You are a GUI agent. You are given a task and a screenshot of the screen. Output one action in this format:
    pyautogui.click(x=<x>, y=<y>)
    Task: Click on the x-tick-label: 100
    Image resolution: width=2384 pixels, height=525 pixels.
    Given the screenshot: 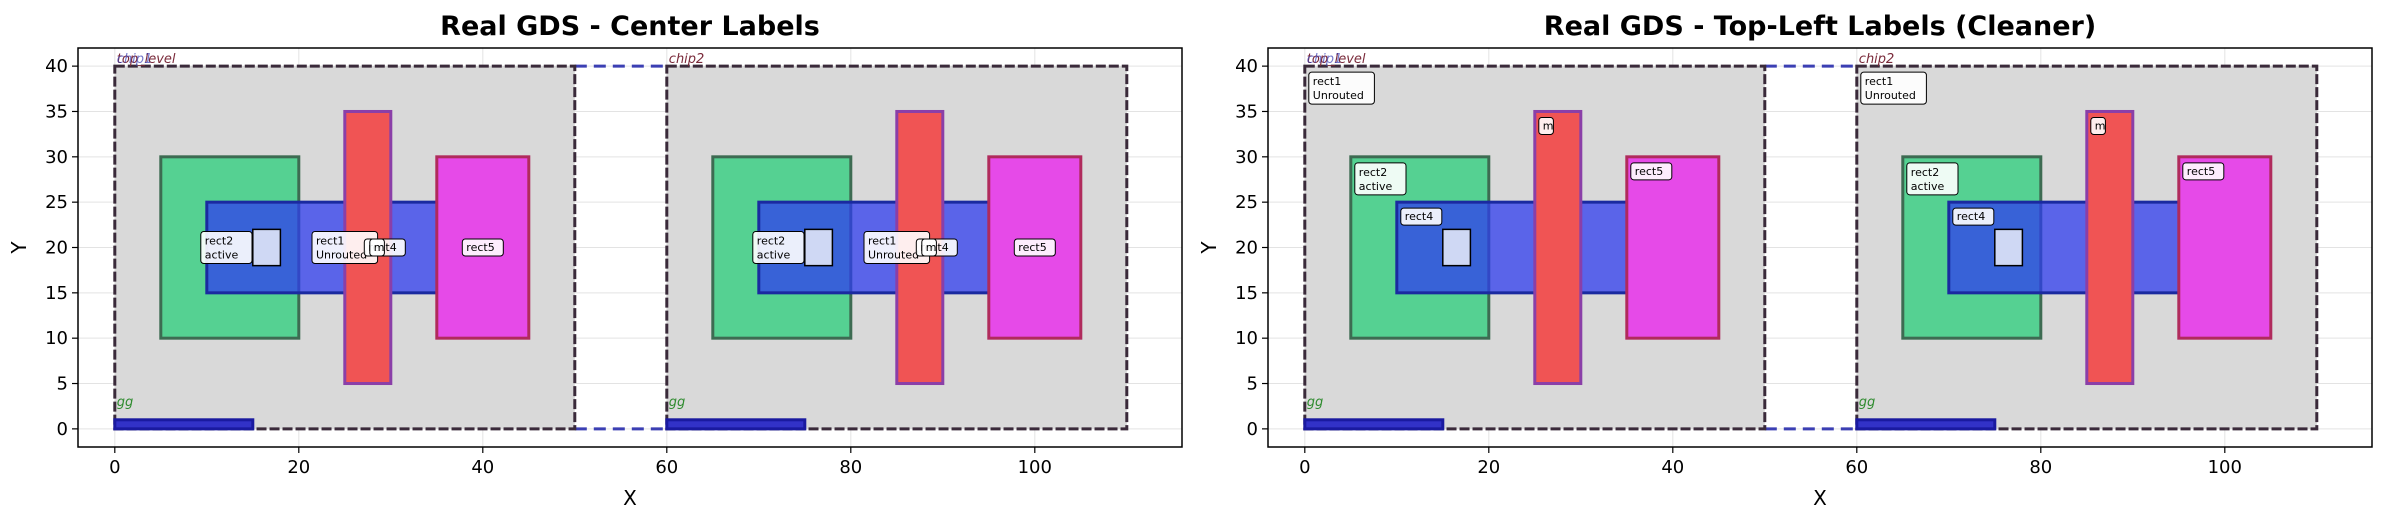 What is the action you would take?
    pyautogui.click(x=2225, y=467)
    